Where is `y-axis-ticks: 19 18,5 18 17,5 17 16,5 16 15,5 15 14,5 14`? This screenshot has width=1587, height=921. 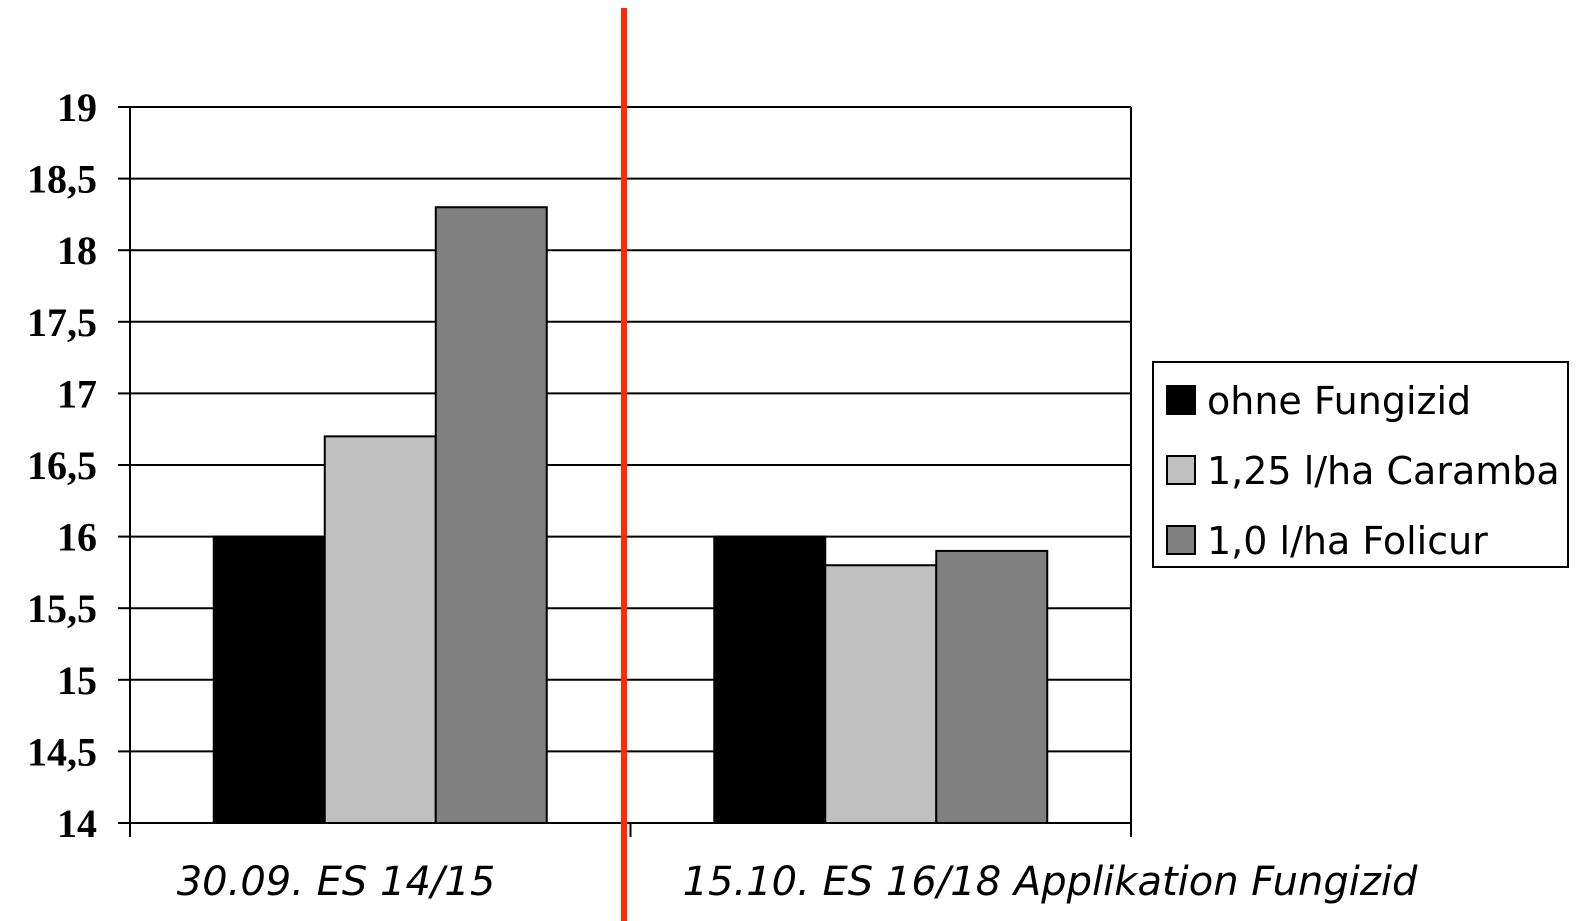
y-axis-ticks: 19 18,5 18 17,5 17 16,5 16 15,5 15 14,5 14 is located at coordinates (62, 465).